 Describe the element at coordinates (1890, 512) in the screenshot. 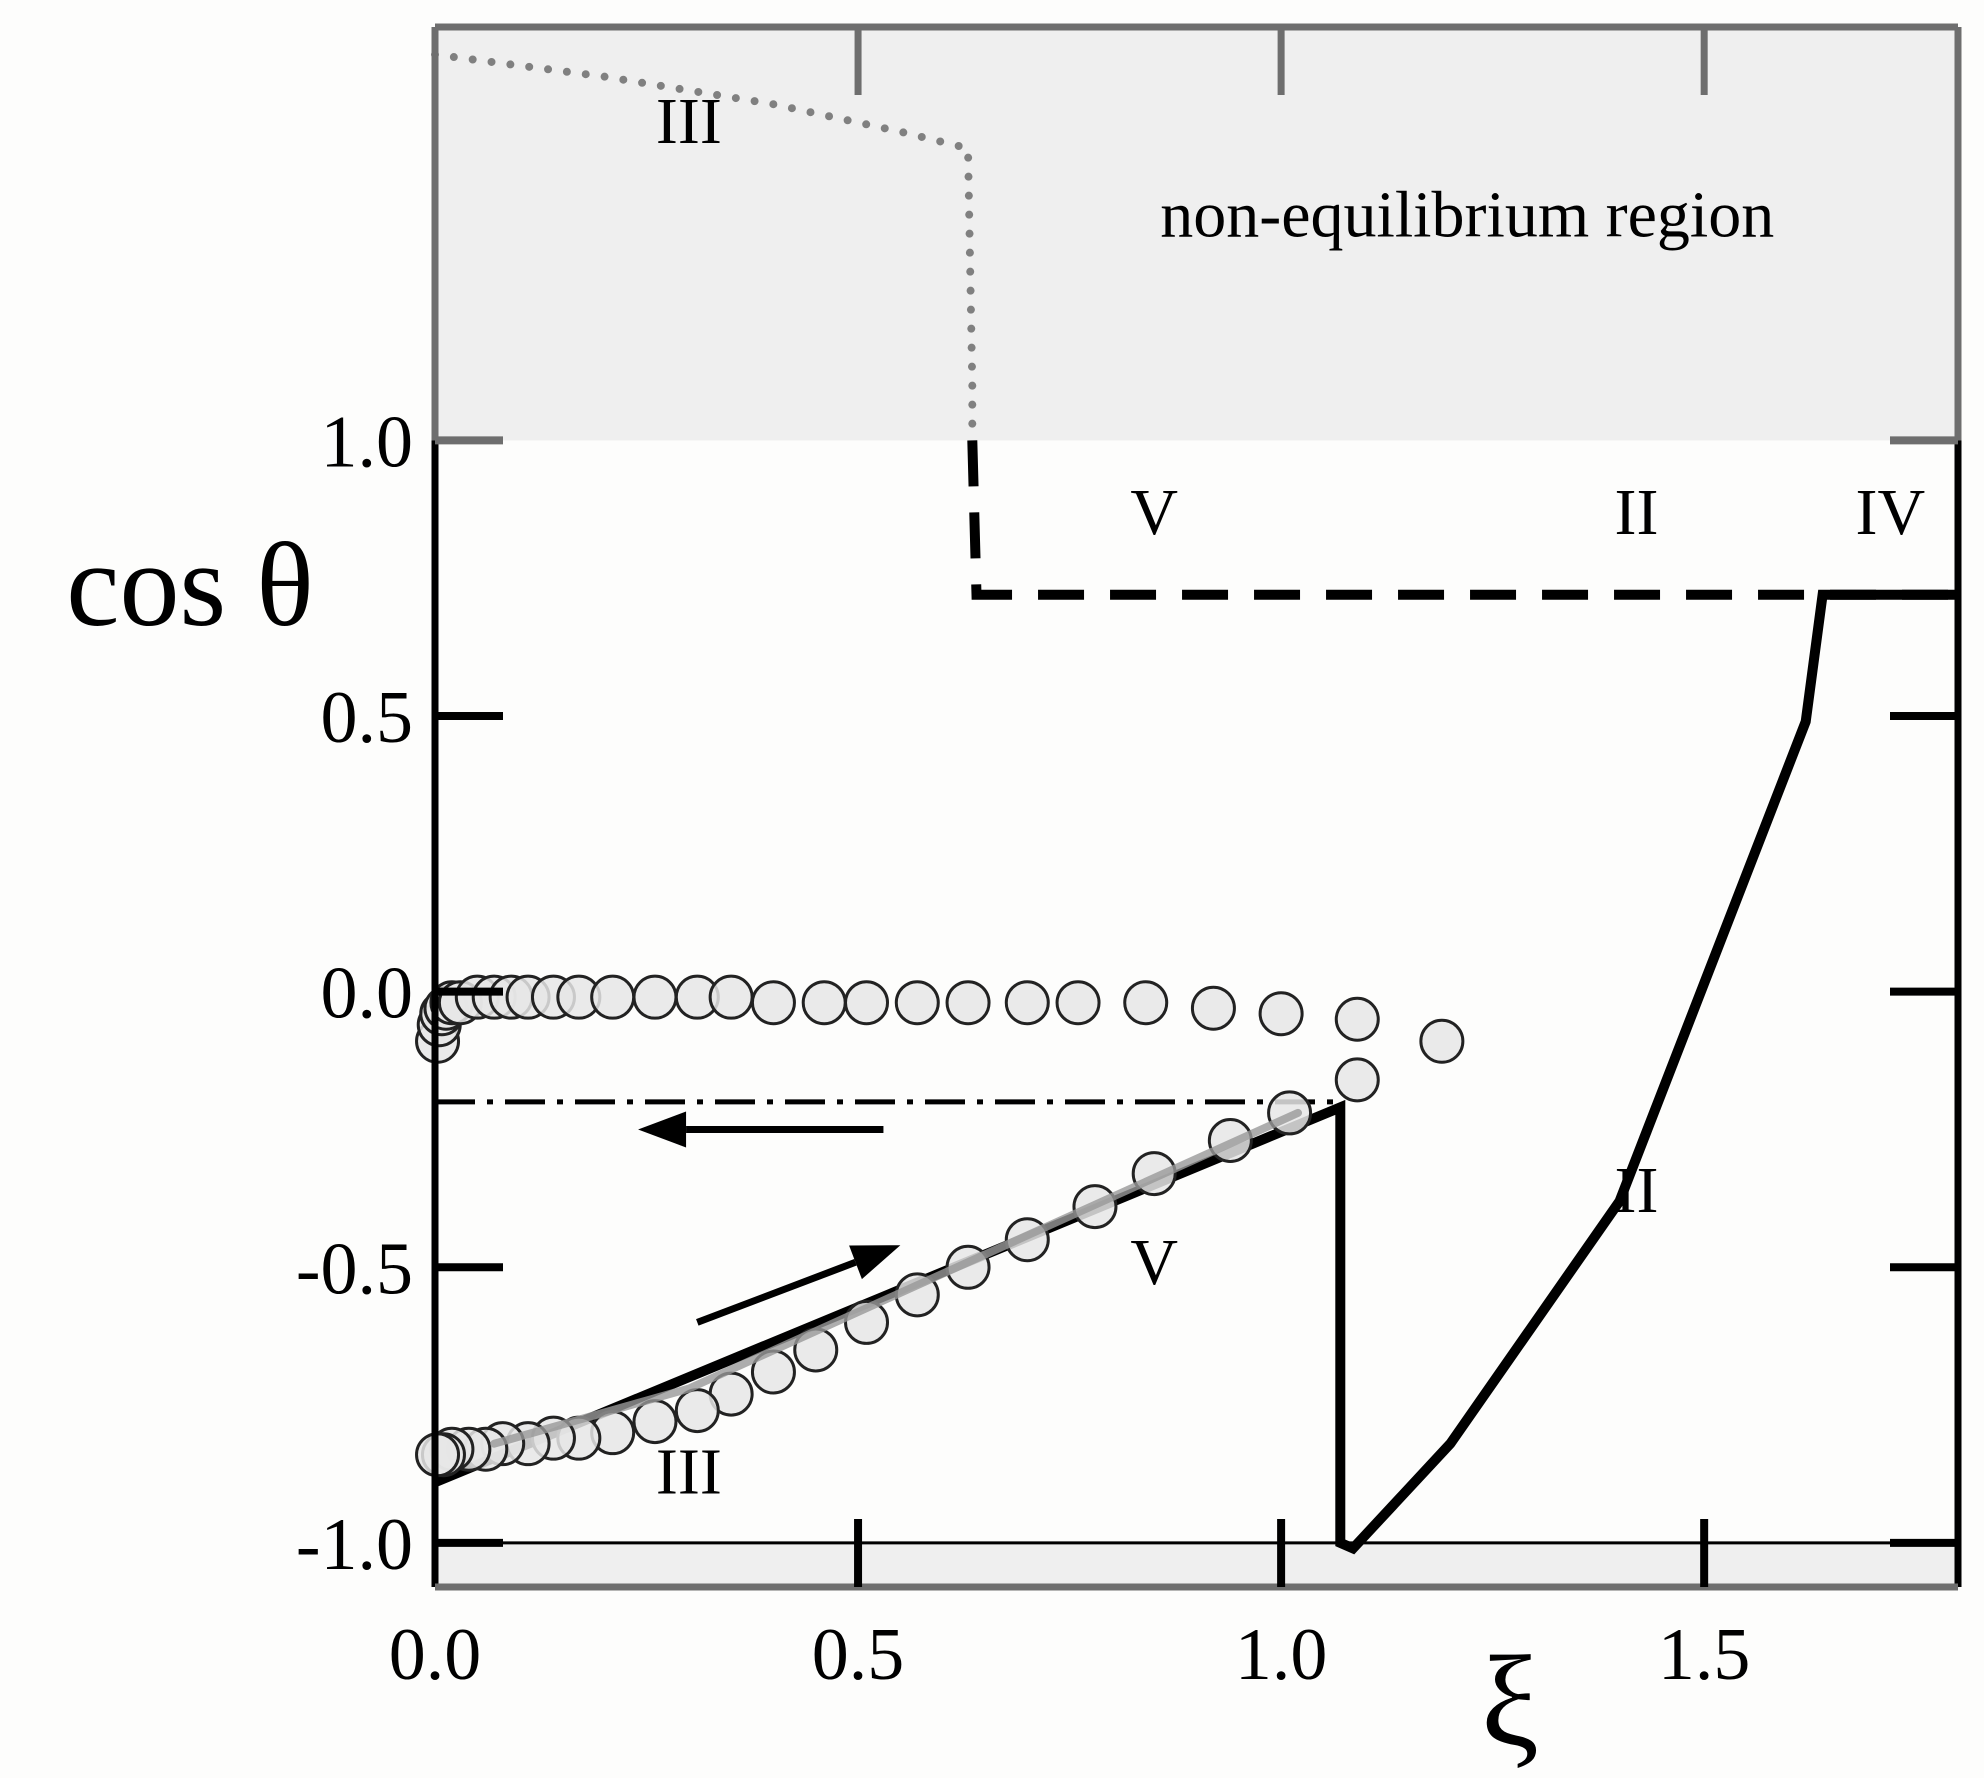

I see `curve-label: IV` at that location.